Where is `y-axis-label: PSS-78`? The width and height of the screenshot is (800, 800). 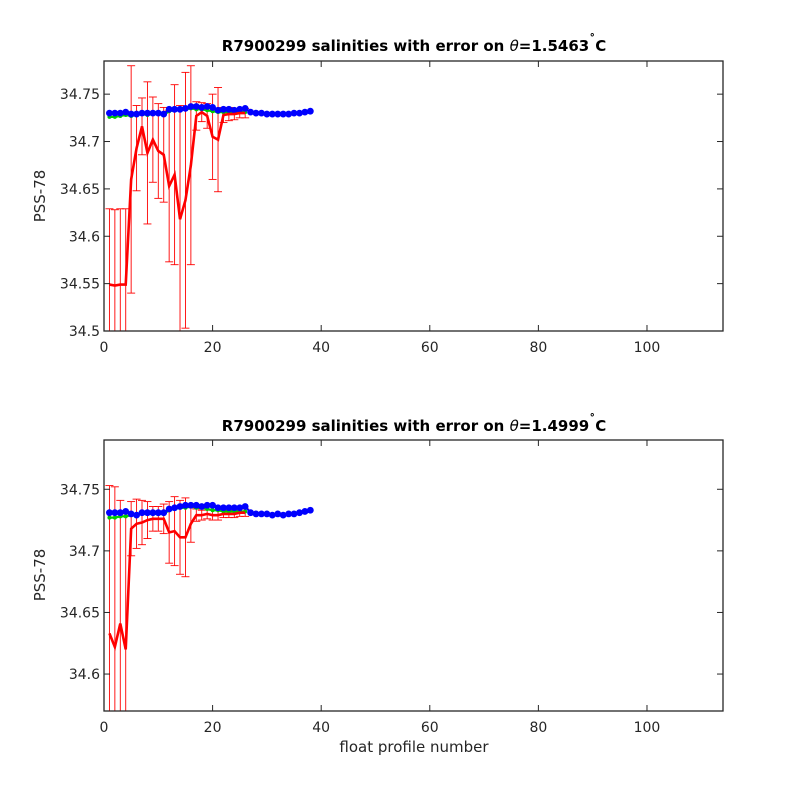
y-axis-label: PSS-78 is located at coordinates (40, 575).